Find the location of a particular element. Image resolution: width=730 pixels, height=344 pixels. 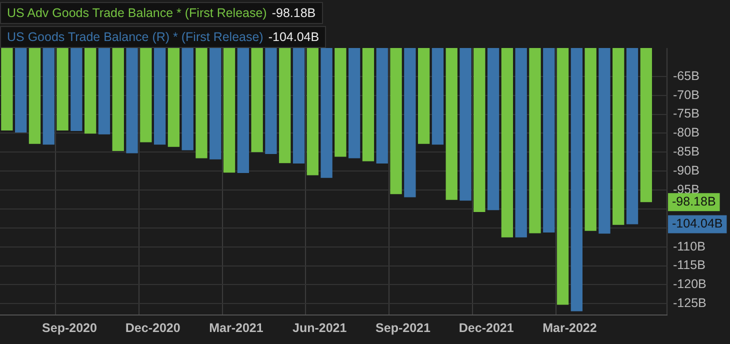

y-tick-label: -125B is located at coordinates (689, 303).